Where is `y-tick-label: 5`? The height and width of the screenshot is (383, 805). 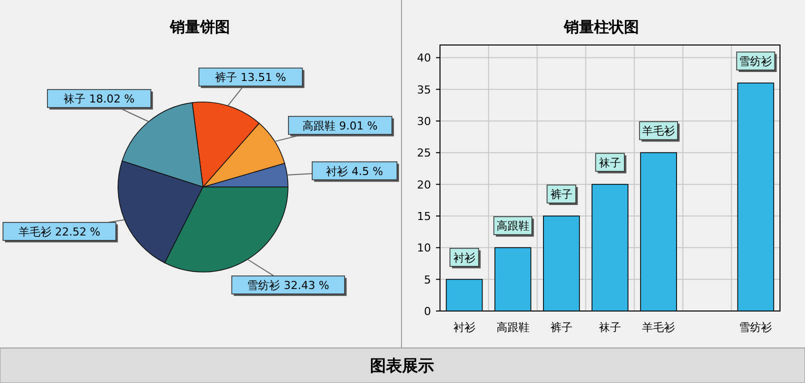
y-tick-label: 5 is located at coordinates (427, 279).